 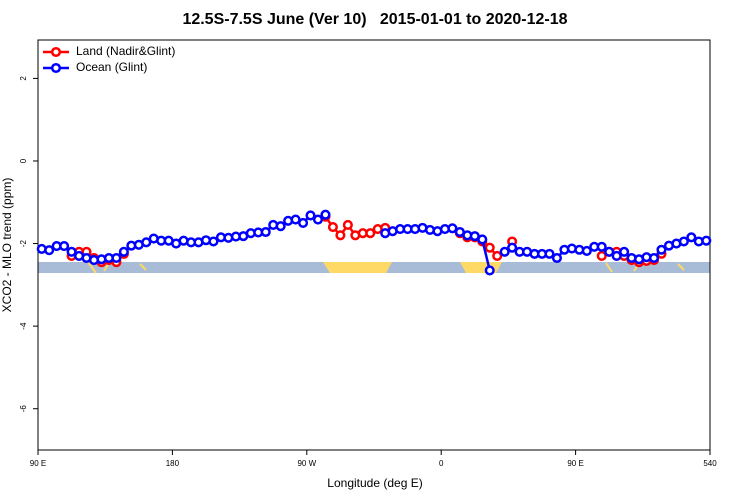 I want to click on legend-label: Ocean (Glint), so click(x=111, y=67).